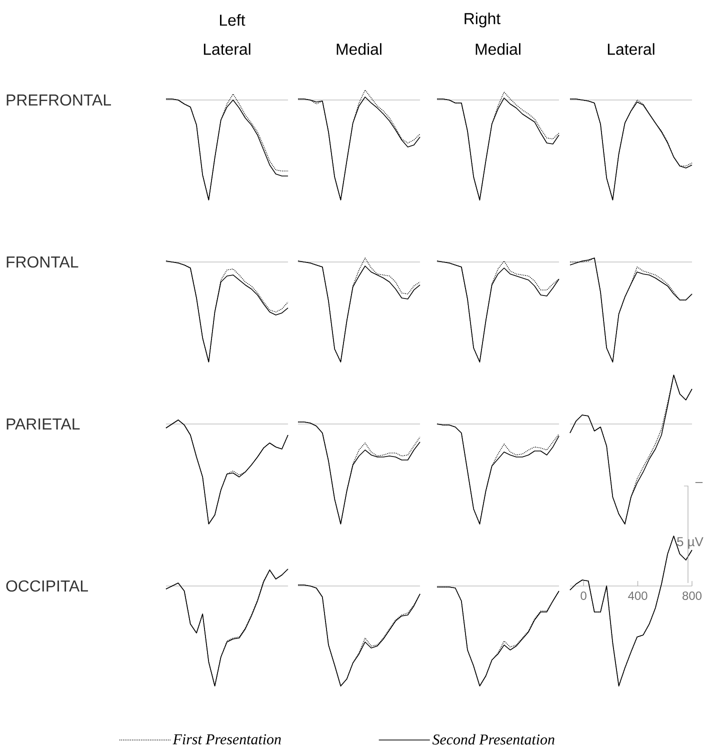 This screenshot has width=709, height=756. Describe the element at coordinates (638, 596) in the screenshot. I see `x-tick-label: 400` at that location.